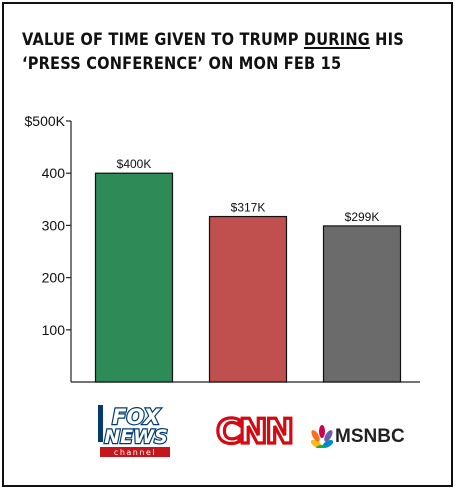 This screenshot has height=493, width=459. Describe the element at coordinates (248, 299) in the screenshot. I see `bar-cnn` at that location.